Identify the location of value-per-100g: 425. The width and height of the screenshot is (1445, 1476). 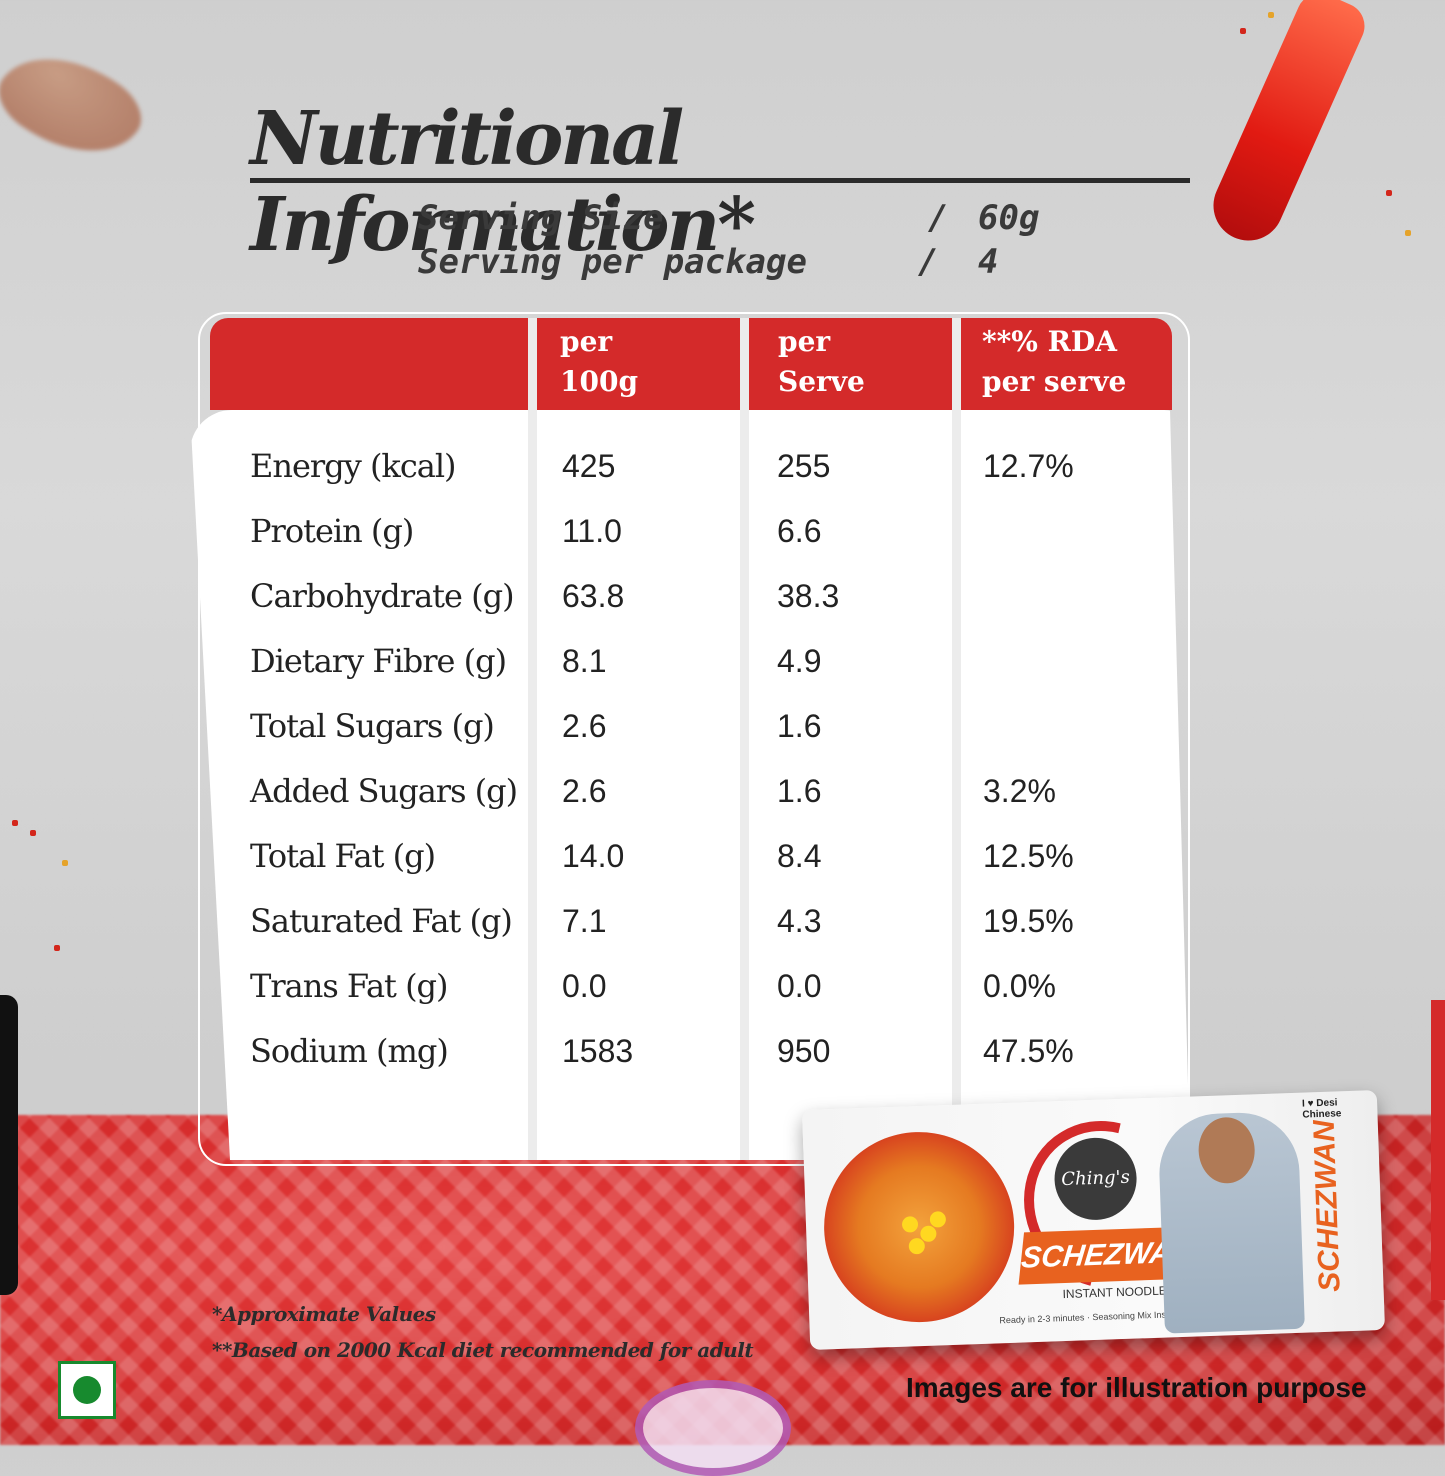
(589, 466).